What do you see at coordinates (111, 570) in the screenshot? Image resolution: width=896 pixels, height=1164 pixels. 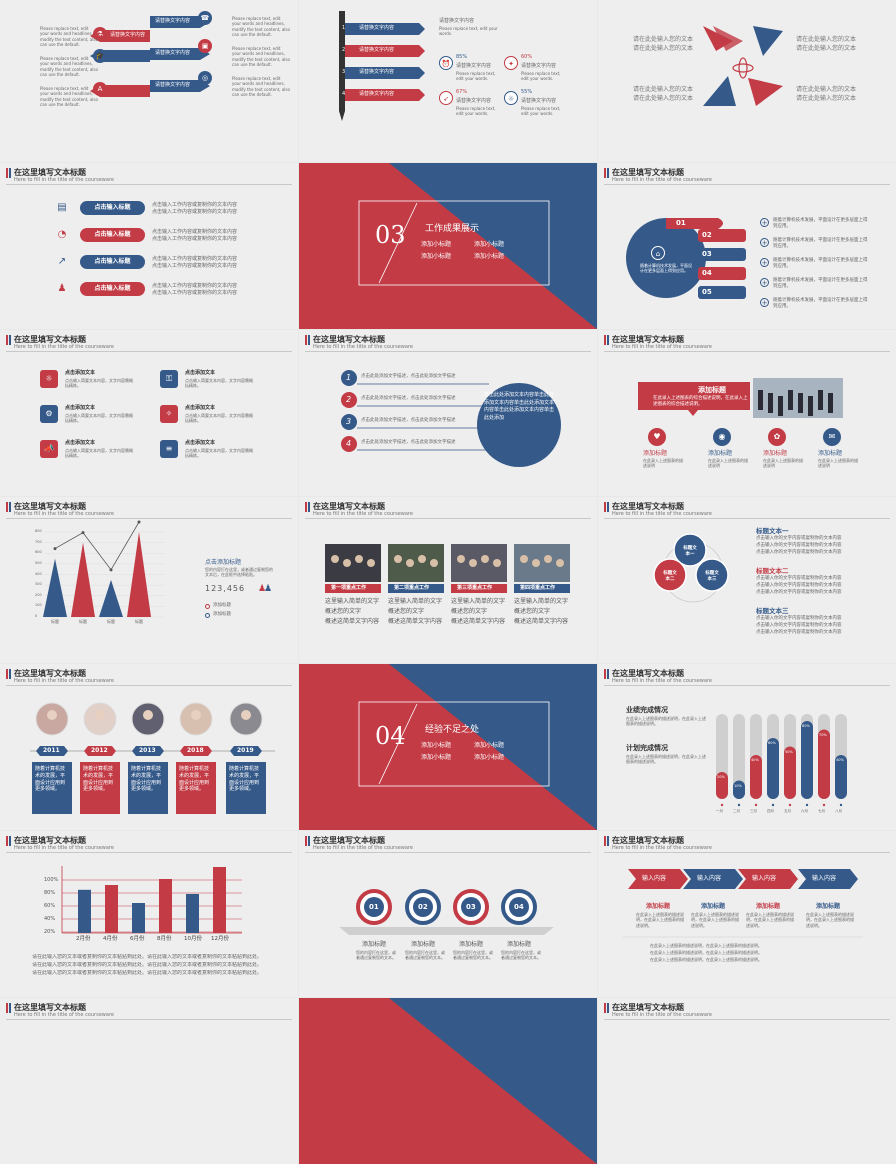 I see `trend-point` at bounding box center [111, 570].